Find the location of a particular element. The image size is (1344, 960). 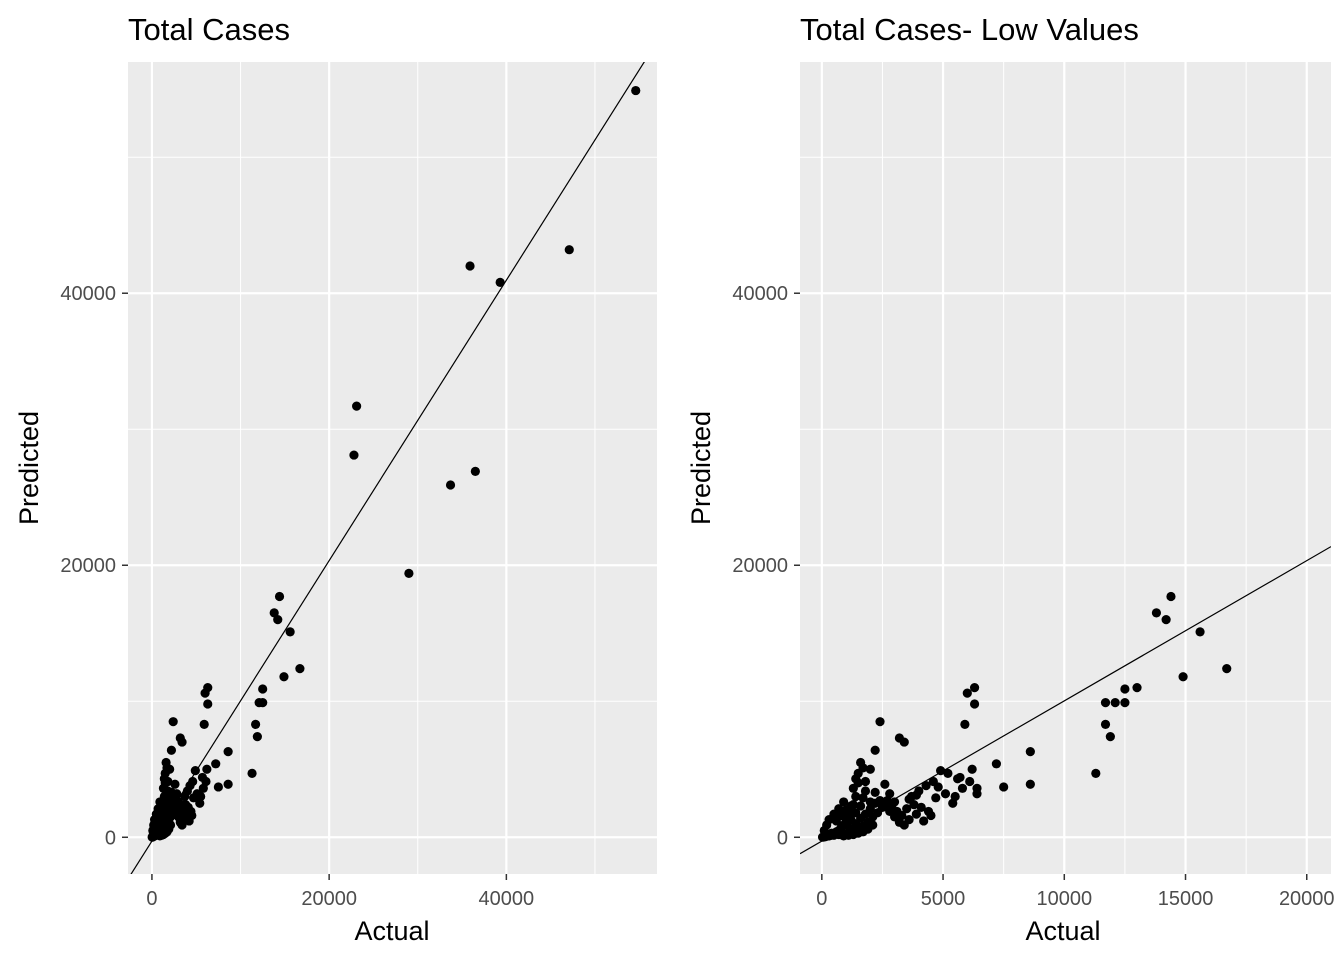

x-tick-label: 40000 is located at coordinates (507, 899).